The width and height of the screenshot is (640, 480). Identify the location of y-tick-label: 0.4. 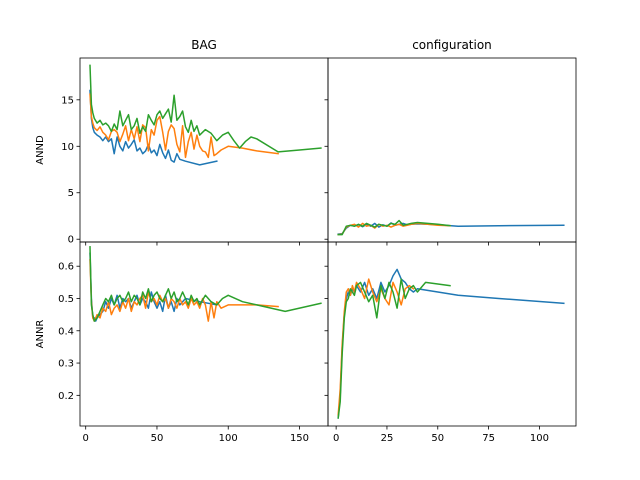
(66, 331).